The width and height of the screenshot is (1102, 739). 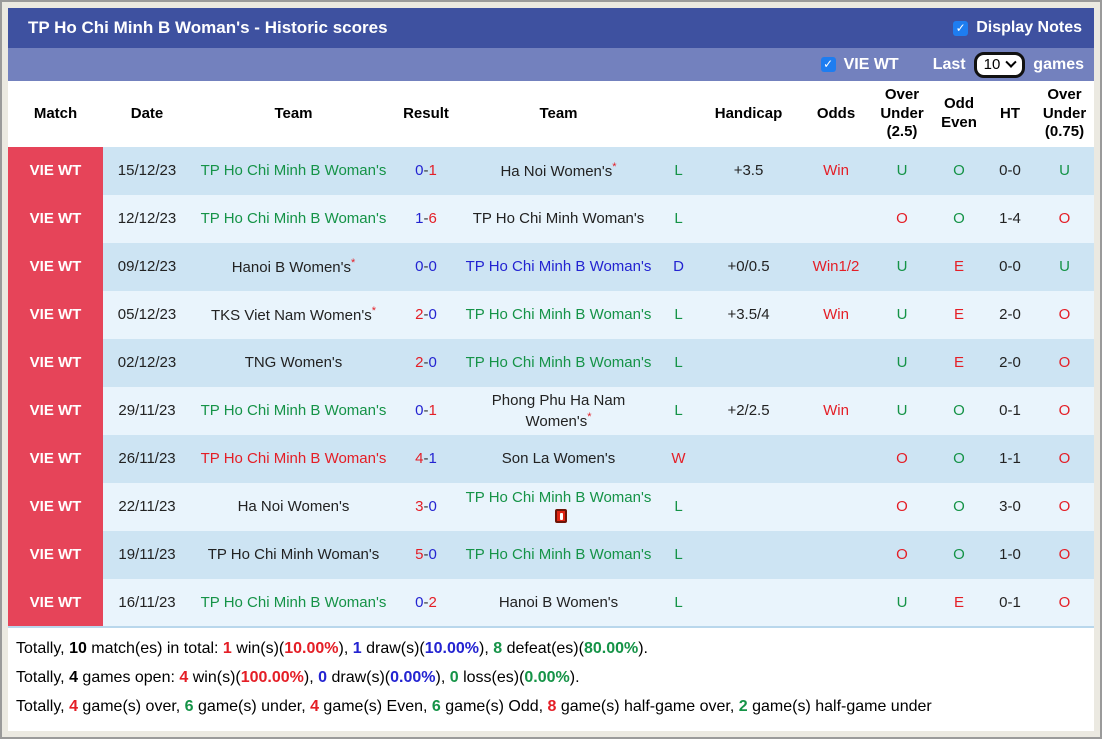 I want to click on summary-segment: 2, so click(x=743, y=706).